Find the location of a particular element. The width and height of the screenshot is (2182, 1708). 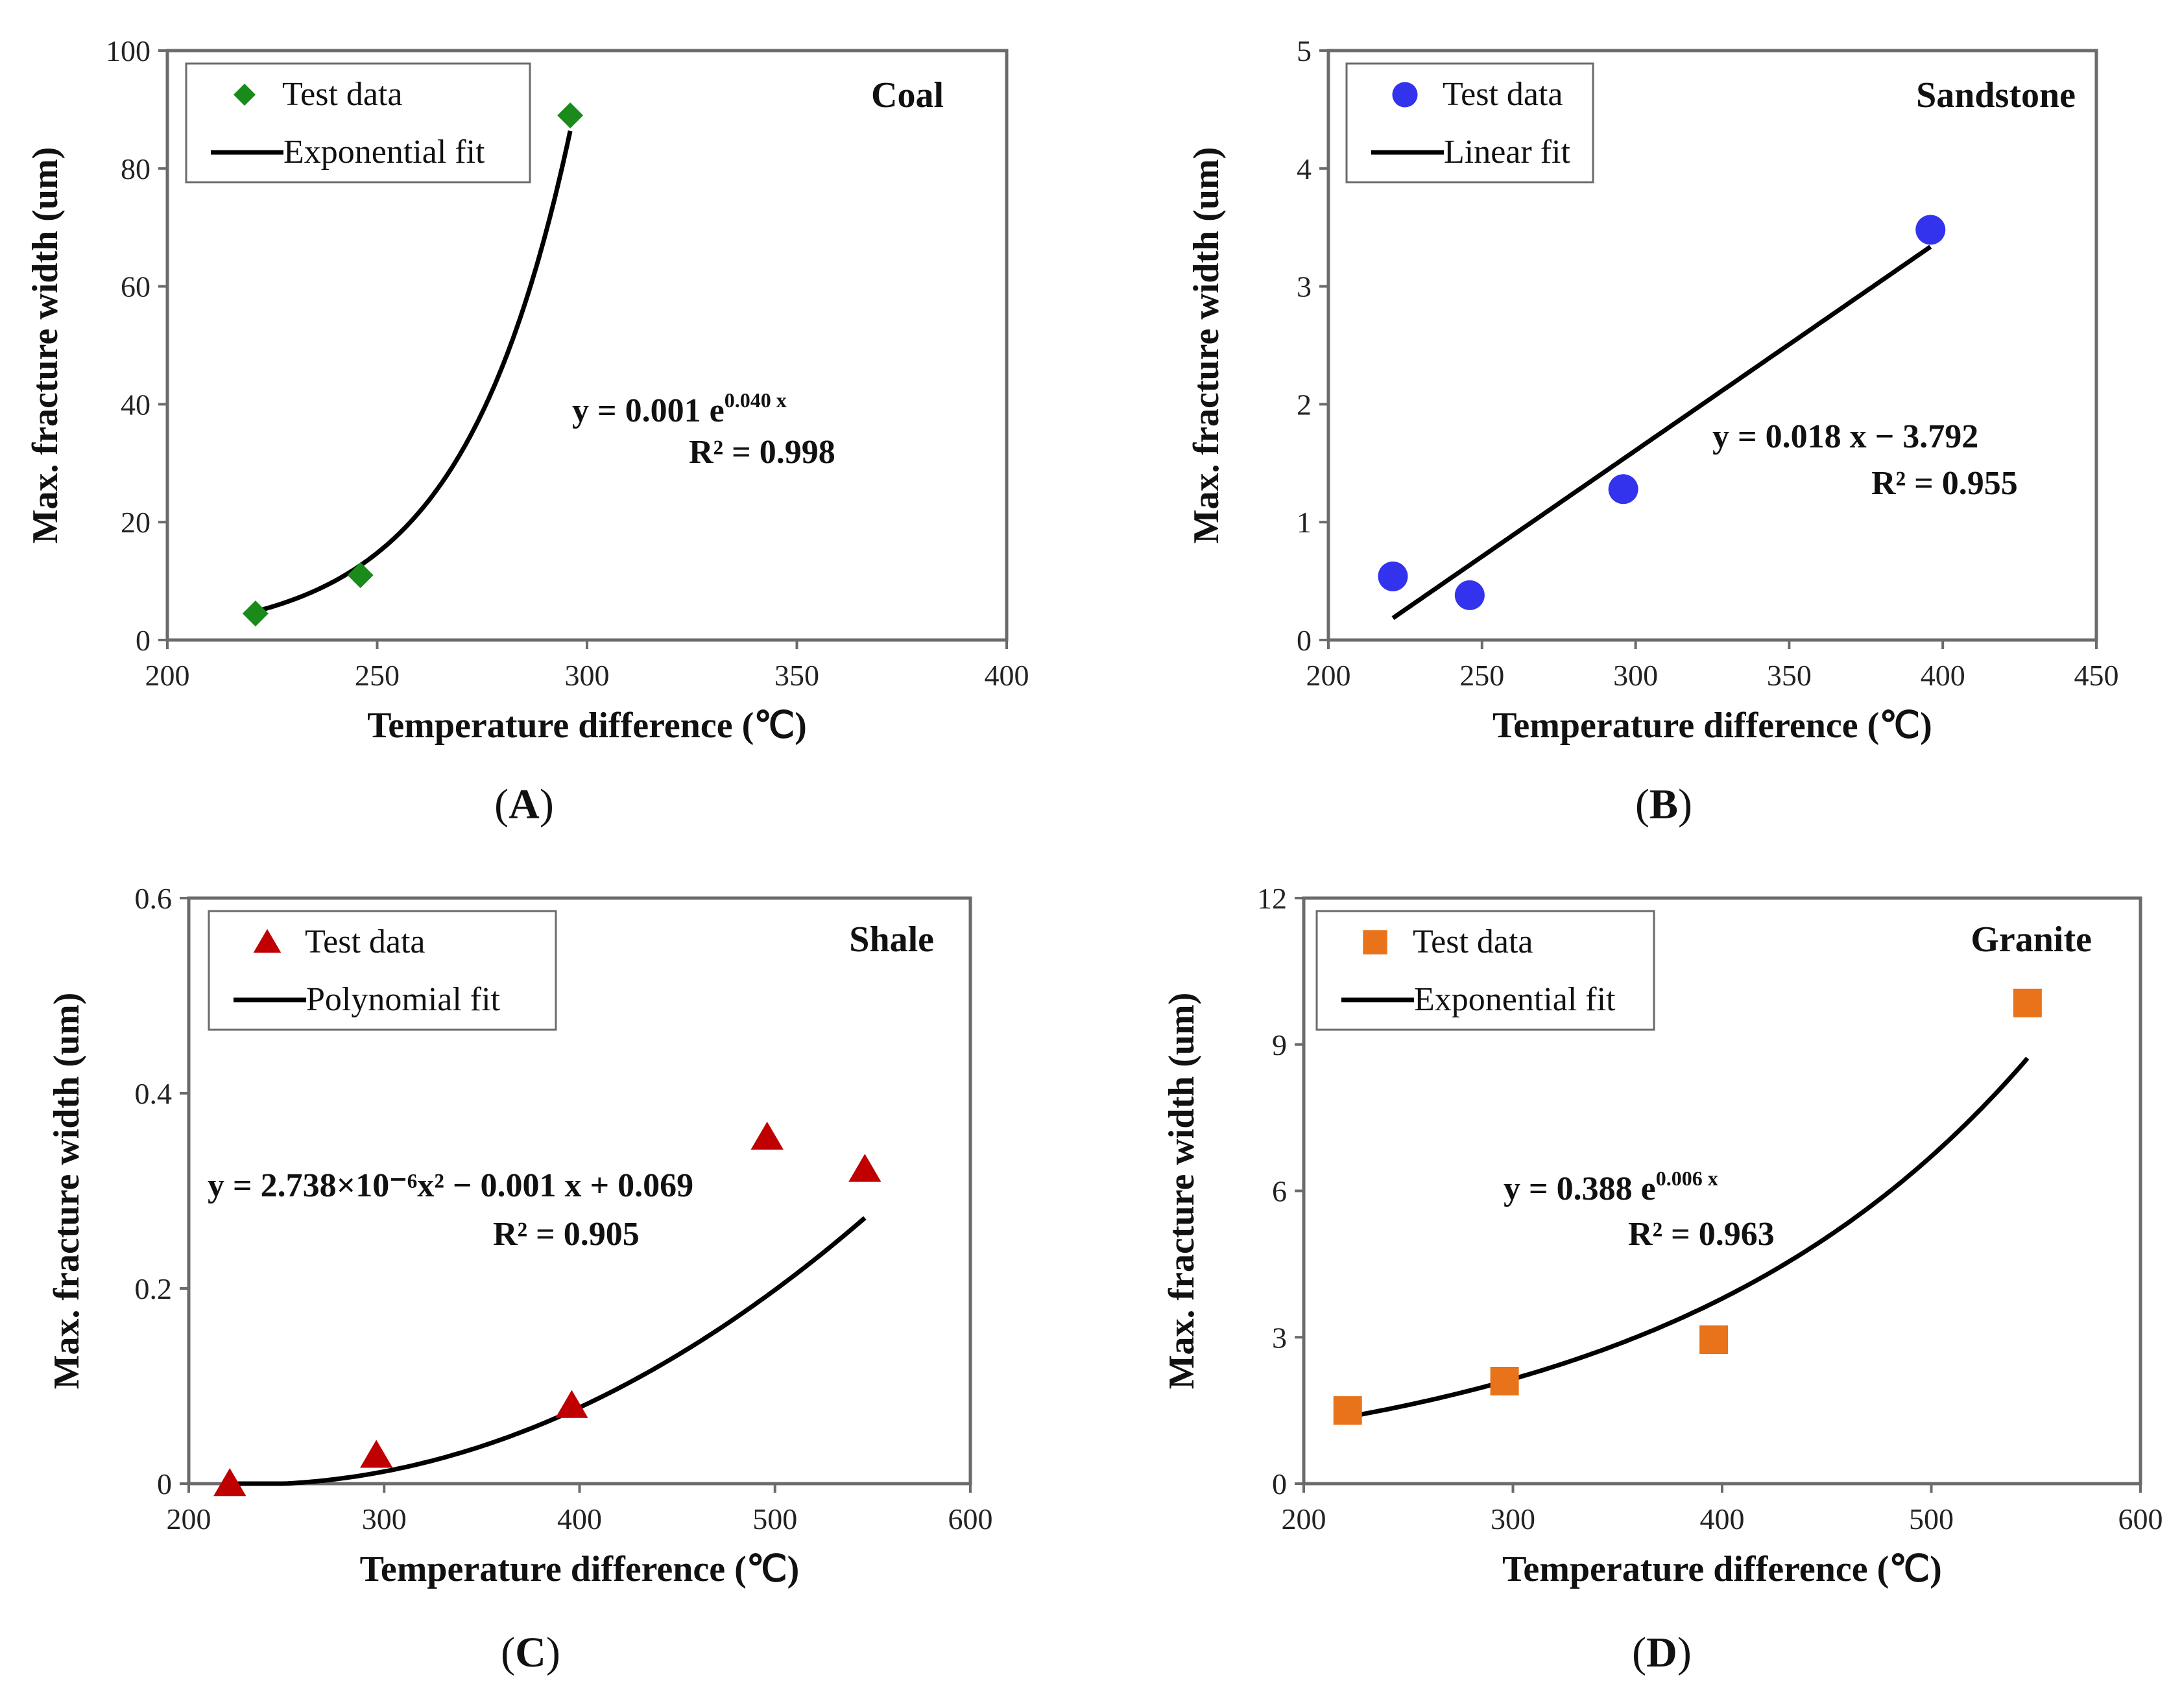

material-label: Sandstone is located at coordinates (1996, 95).